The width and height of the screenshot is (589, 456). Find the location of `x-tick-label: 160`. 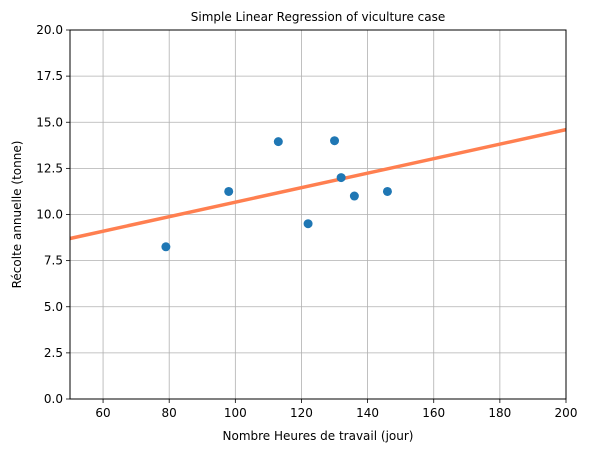

x-tick-label: 160 is located at coordinates (433, 413).